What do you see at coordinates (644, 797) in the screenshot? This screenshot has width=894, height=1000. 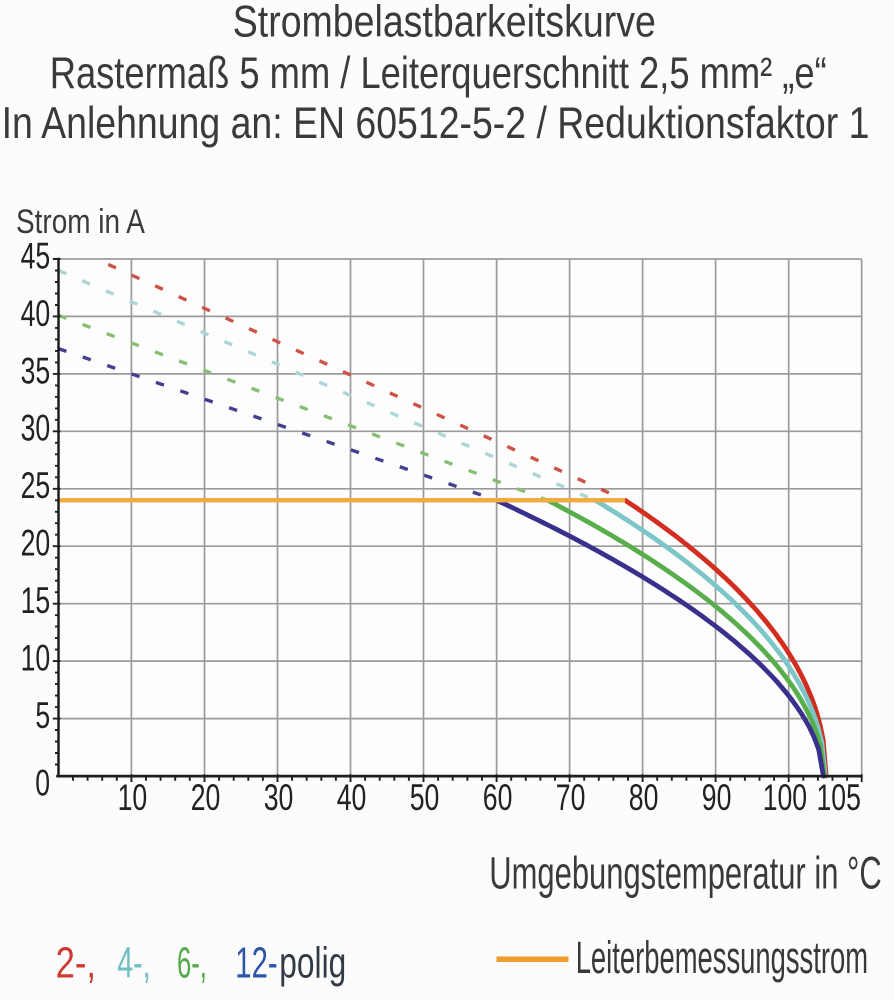 I see `svg-text: 80` at bounding box center [644, 797].